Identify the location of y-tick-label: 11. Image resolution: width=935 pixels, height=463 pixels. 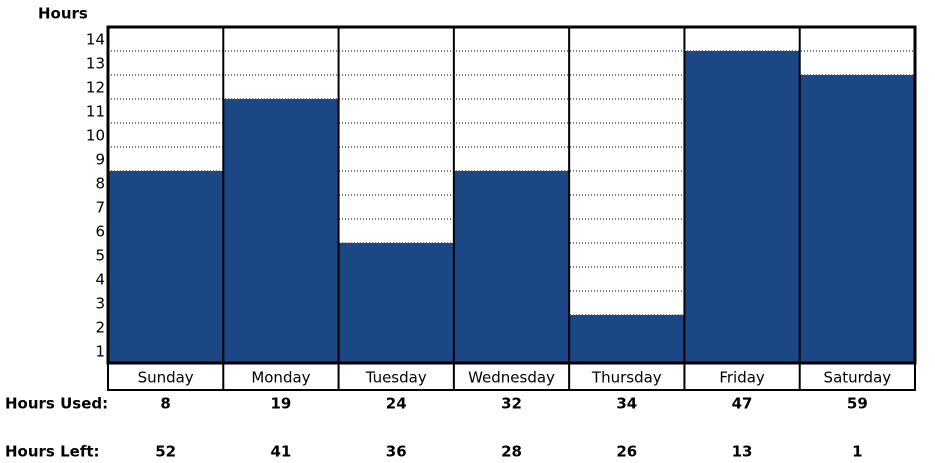
(95, 112).